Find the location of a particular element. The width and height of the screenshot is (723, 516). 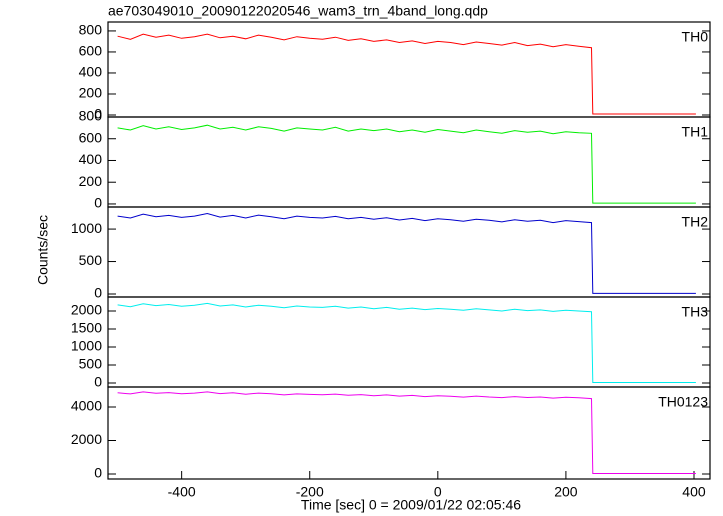

x-tick-label: 200 is located at coordinates (566, 492).